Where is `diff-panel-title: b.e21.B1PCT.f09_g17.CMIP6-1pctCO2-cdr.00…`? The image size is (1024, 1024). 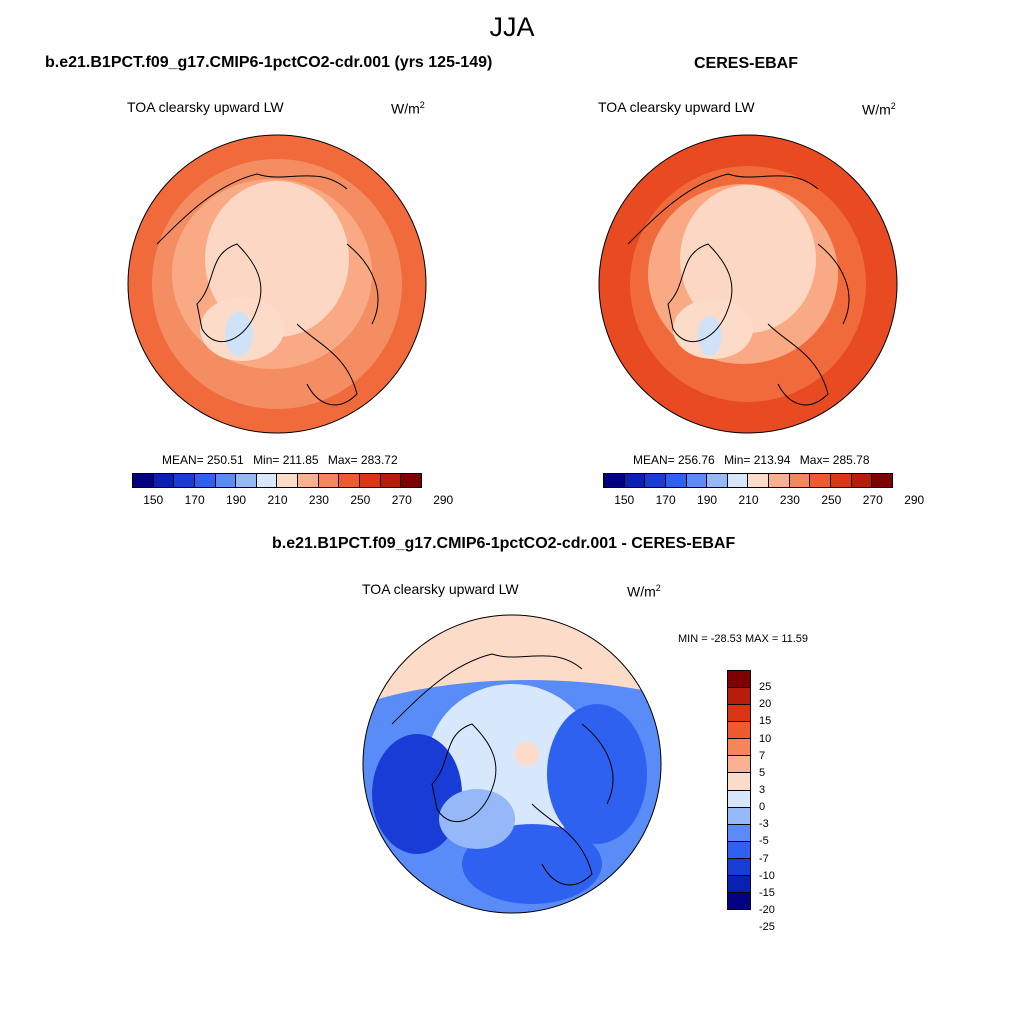 diff-panel-title: b.e21.B1PCT.f09_g17.CMIP6-1pctCO2-cdr.00… is located at coordinates (504, 543).